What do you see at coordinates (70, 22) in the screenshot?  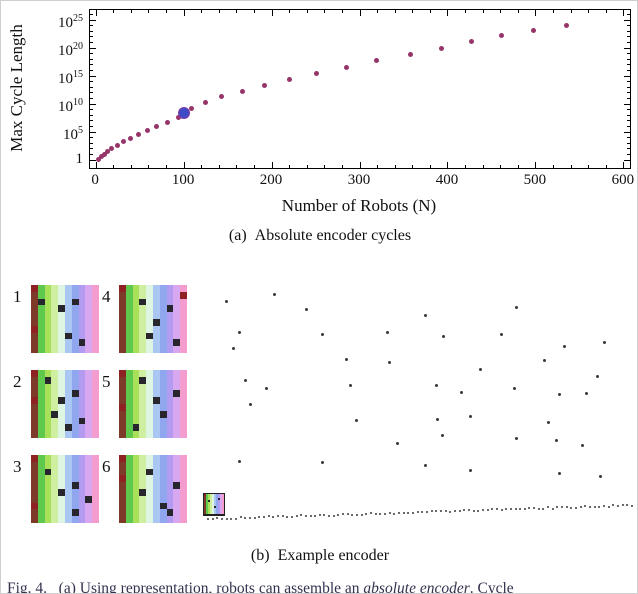 I see `y-tick-label: 1025` at bounding box center [70, 22].